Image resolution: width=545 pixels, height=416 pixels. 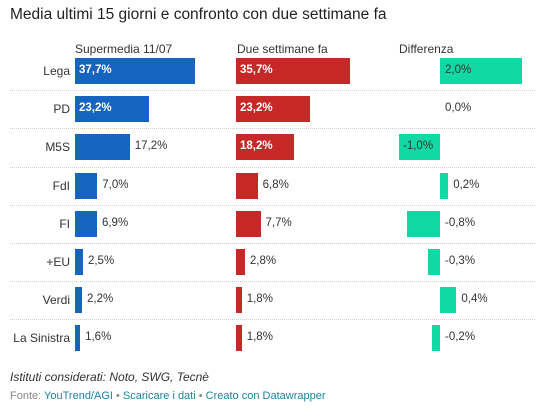 I want to click on row-label-verdi: Verdi, so click(x=56, y=300).